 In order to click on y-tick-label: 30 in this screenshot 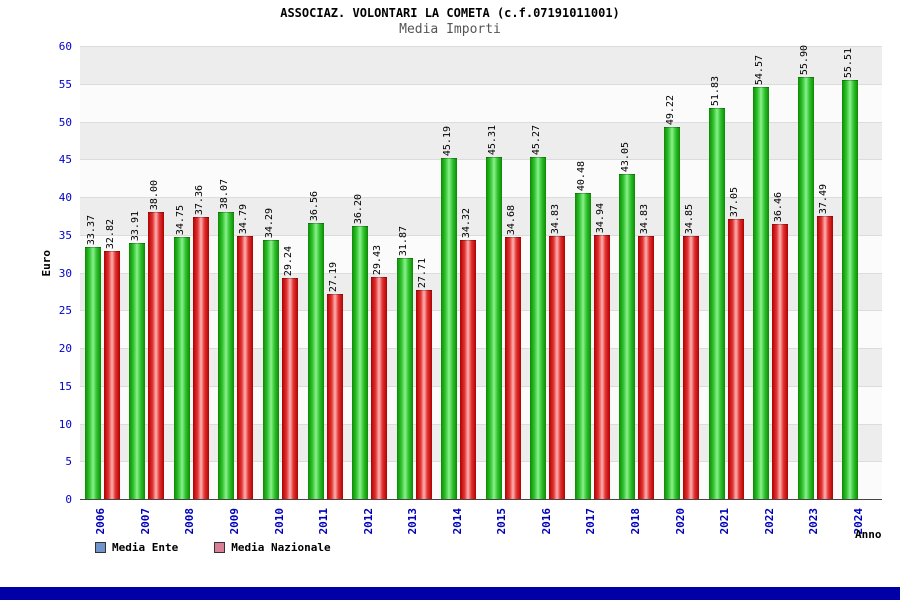, I will do `click(65, 273)`.